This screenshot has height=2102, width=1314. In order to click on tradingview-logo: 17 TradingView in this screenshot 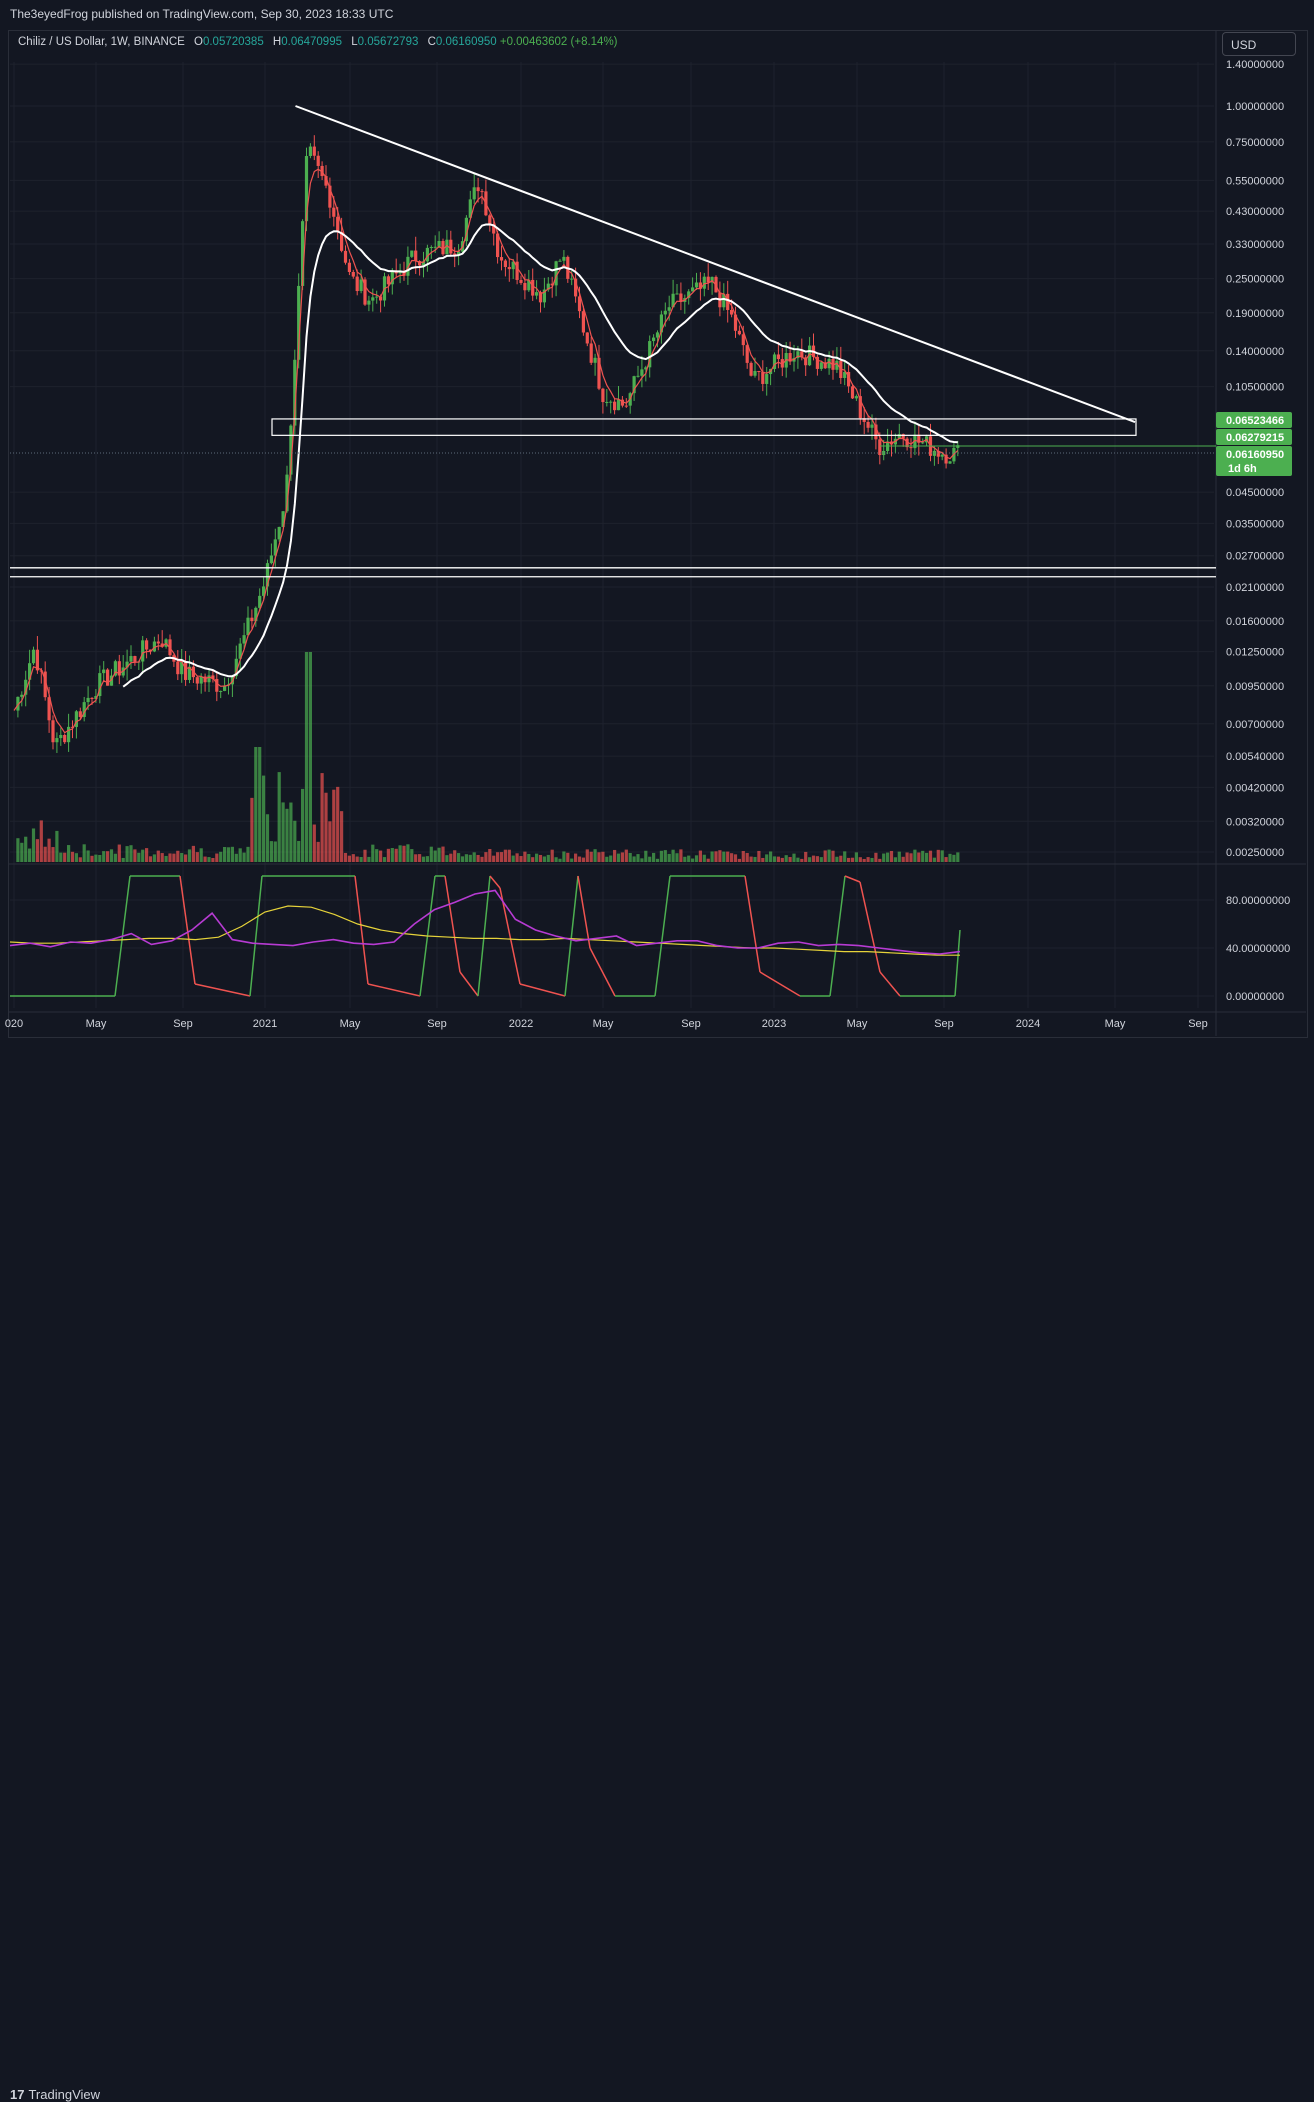, I will do `click(55, 2094)`.